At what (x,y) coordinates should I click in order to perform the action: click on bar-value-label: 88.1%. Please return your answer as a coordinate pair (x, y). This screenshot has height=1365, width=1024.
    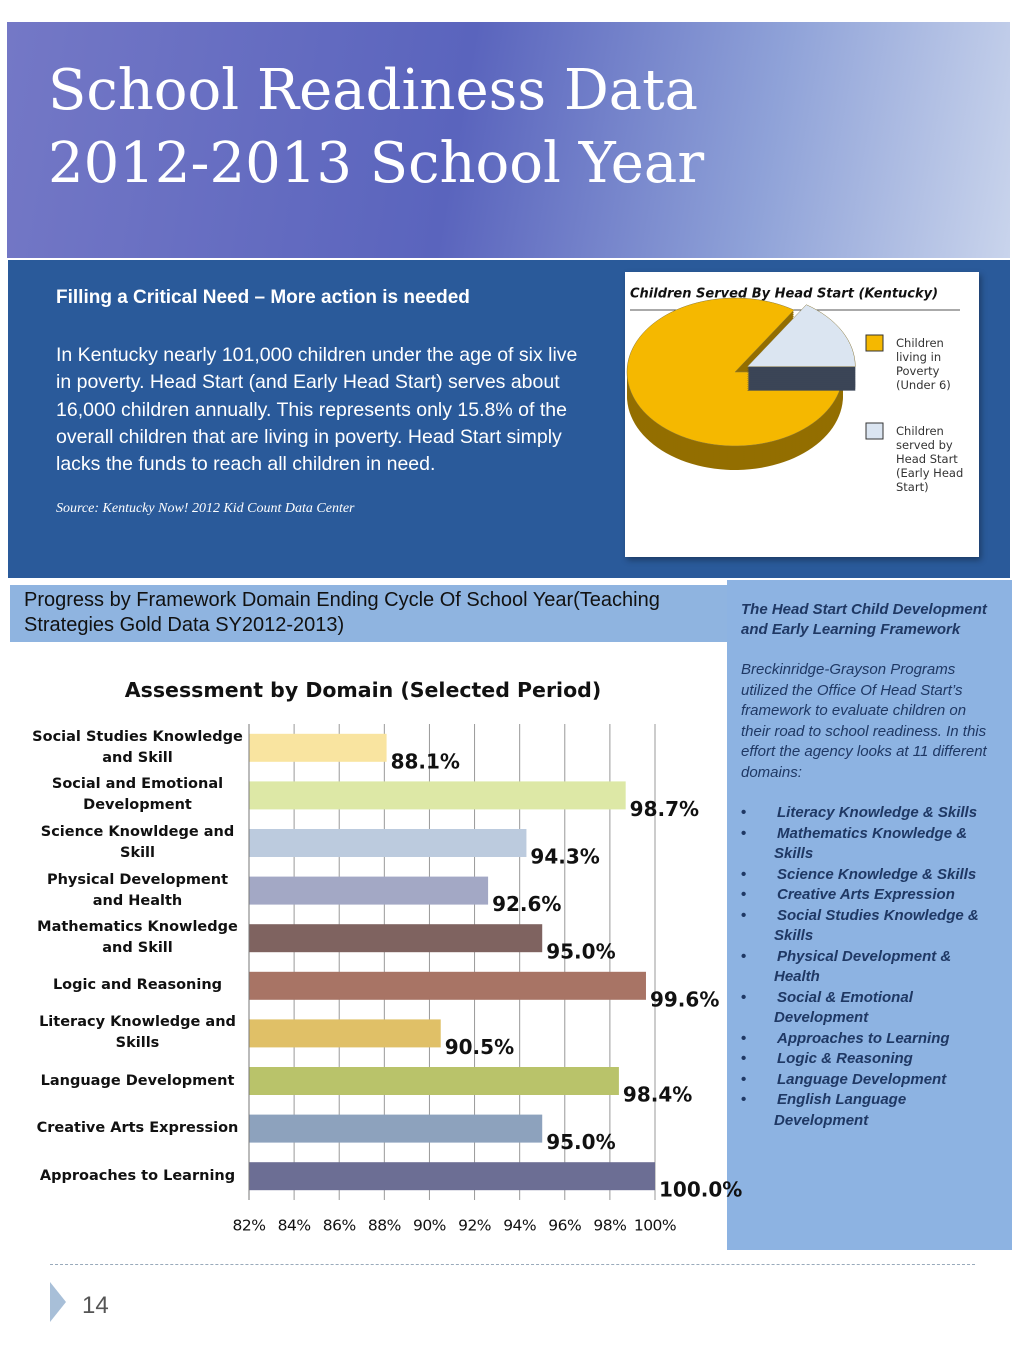
    Looking at the image, I should click on (425, 761).